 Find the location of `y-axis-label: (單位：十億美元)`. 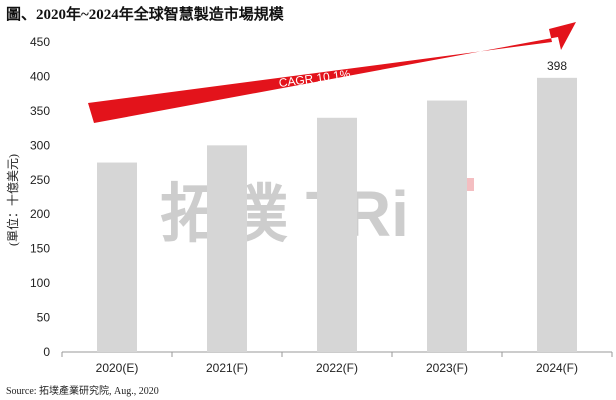

y-axis-label: (單位：十億美元) is located at coordinates (12, 200).